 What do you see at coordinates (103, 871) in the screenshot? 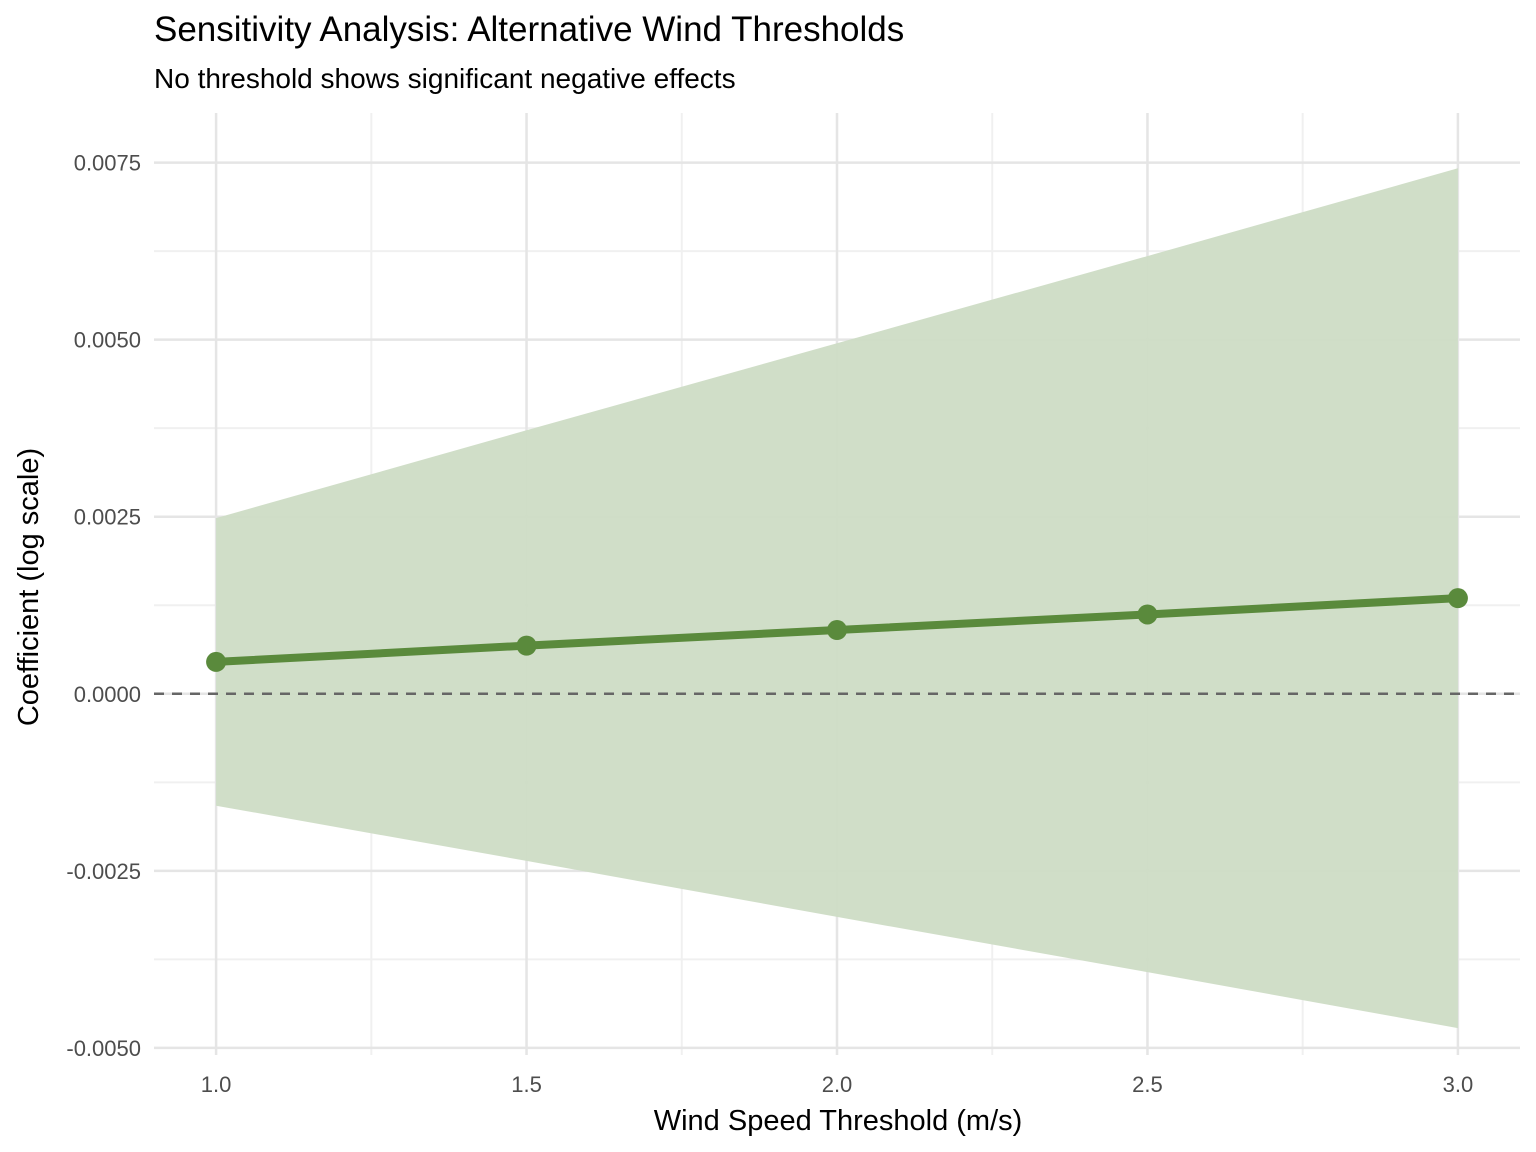
I see `y-tick-label: -0.0025` at bounding box center [103, 871].